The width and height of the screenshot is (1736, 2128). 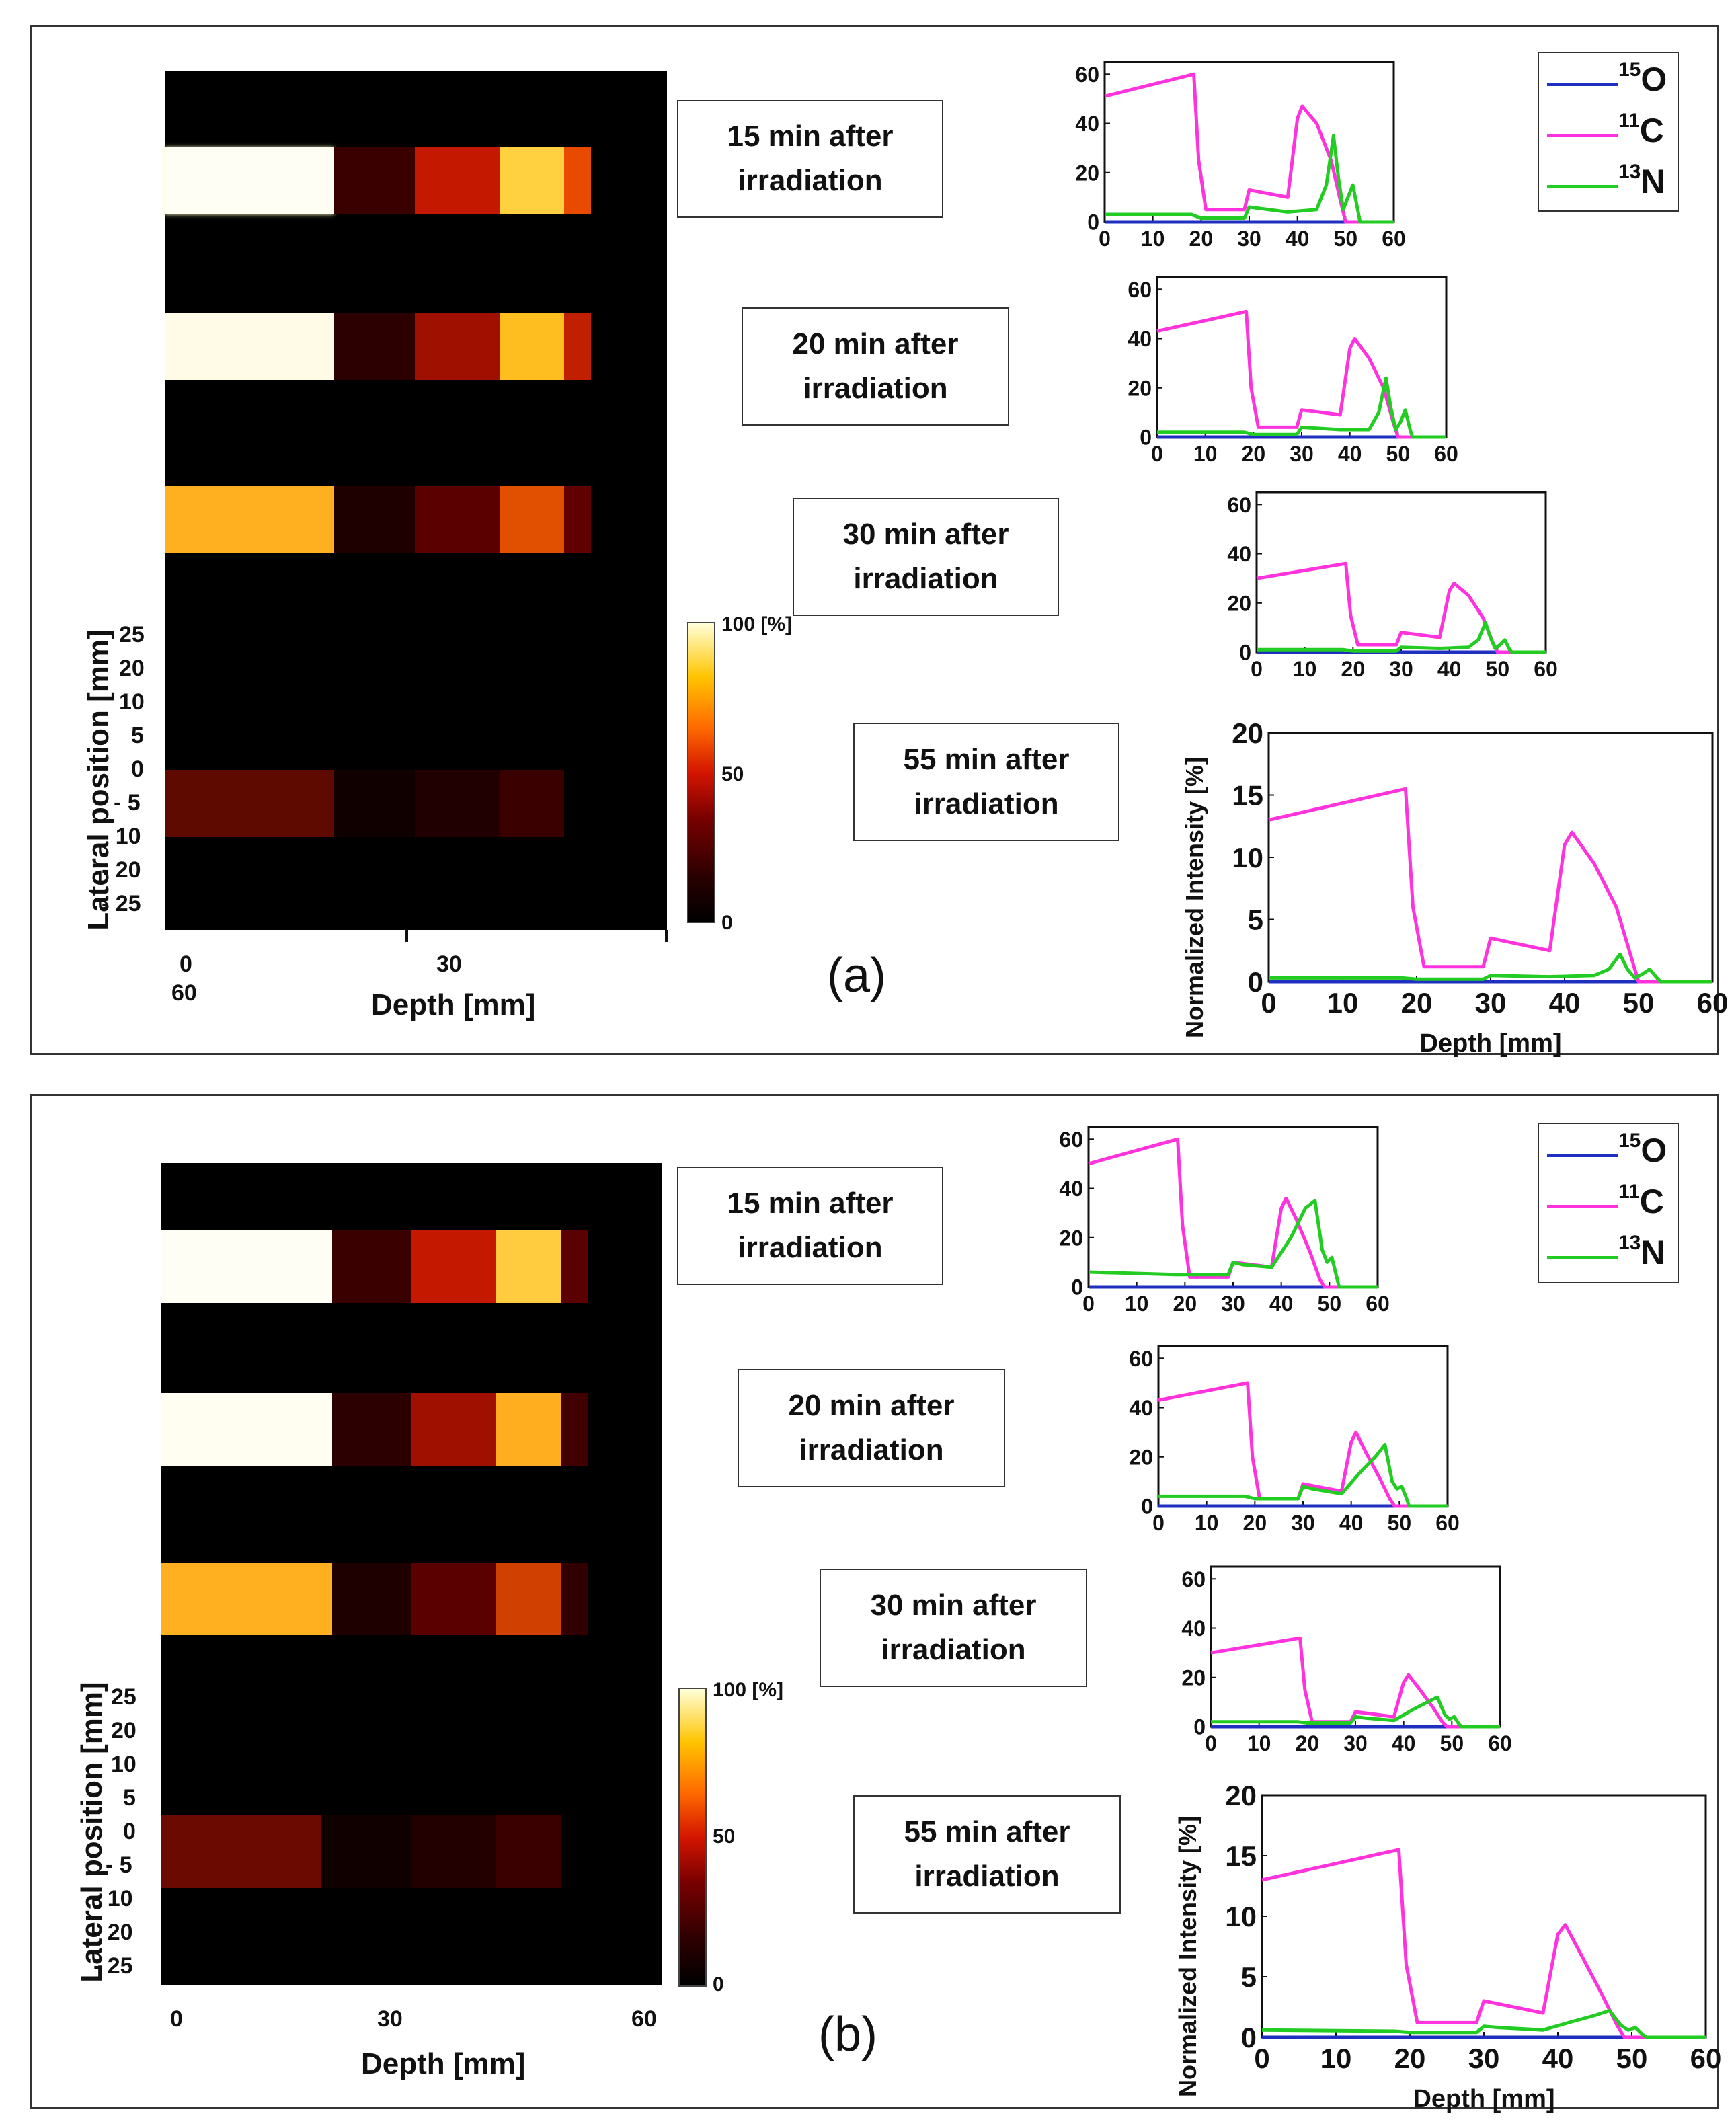 I want to click on y-tick: - 20, so click(x=121, y=870).